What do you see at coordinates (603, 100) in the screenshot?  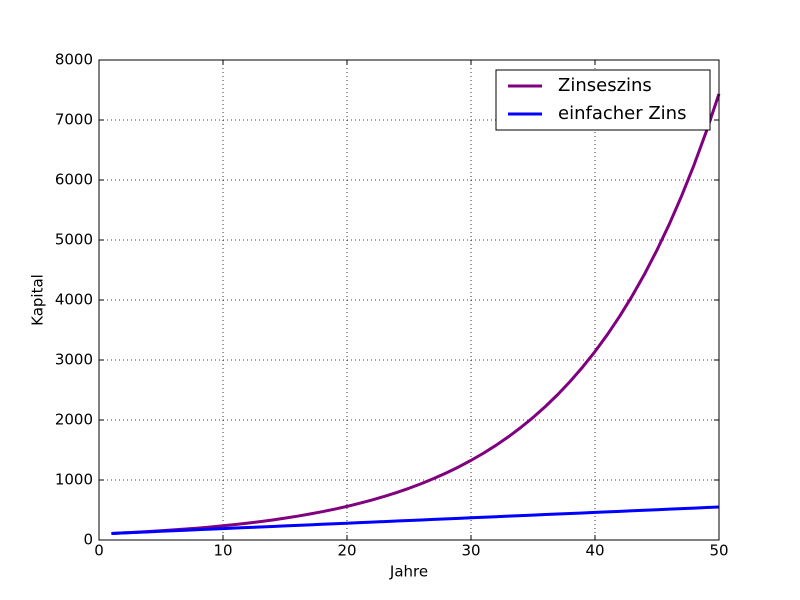 I see `legend-box` at bounding box center [603, 100].